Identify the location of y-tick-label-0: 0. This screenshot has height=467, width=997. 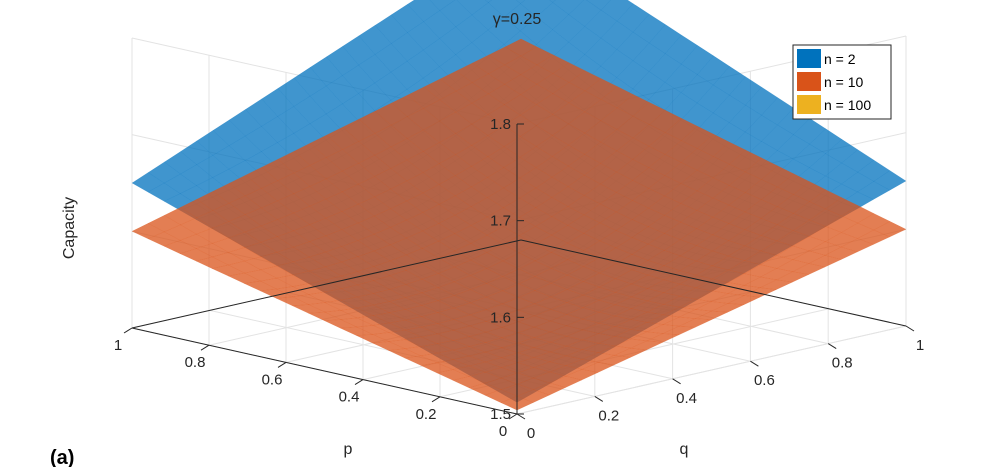
(531, 433).